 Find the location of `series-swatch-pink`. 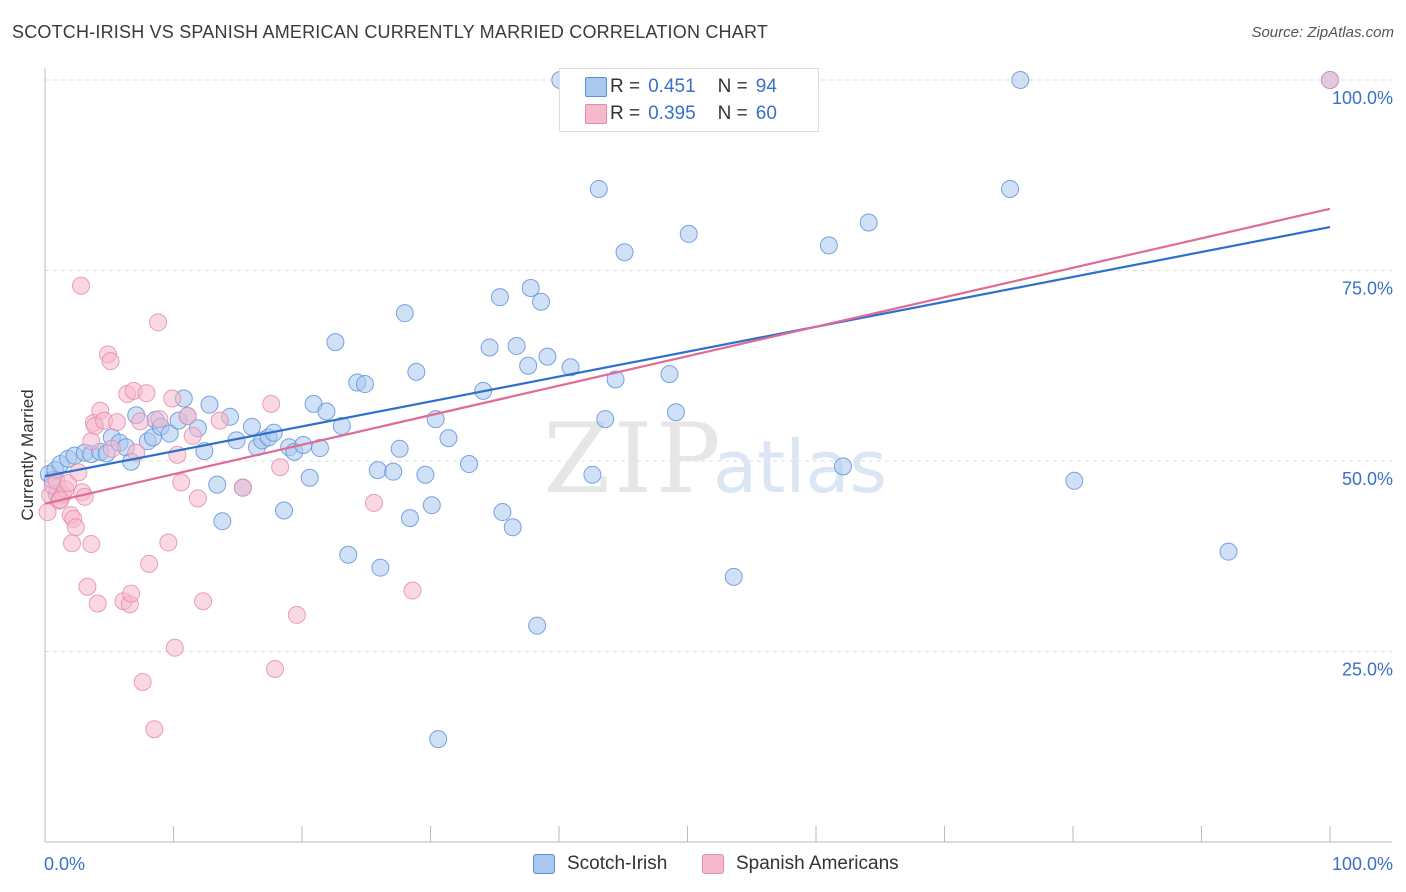

series-swatch-pink is located at coordinates (713, 864).